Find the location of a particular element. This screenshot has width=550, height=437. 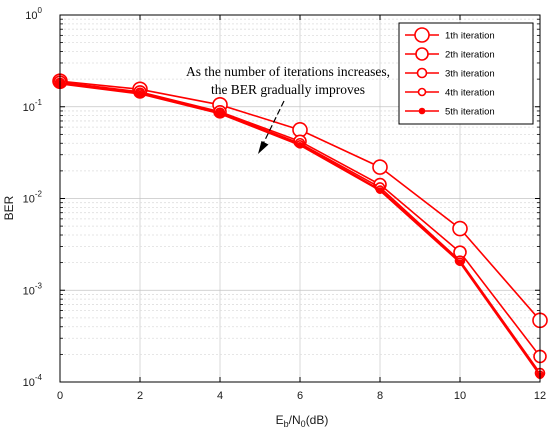

y-tick-label: 10⁻¹ is located at coordinates (33, 106).